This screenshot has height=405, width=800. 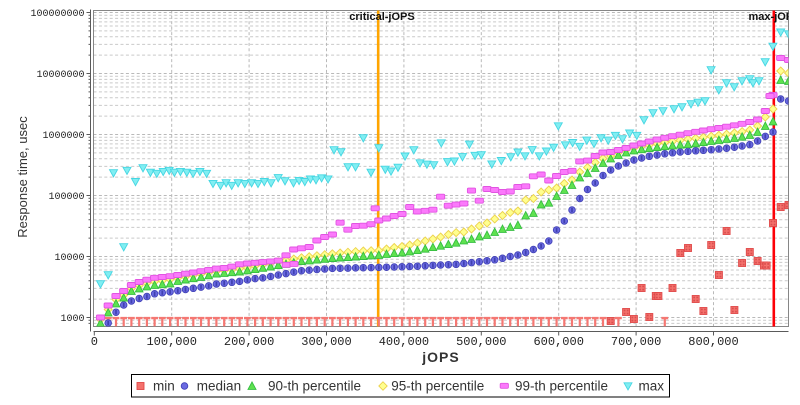 I want to click on svg-text: Response time, usec, so click(x=22, y=177).